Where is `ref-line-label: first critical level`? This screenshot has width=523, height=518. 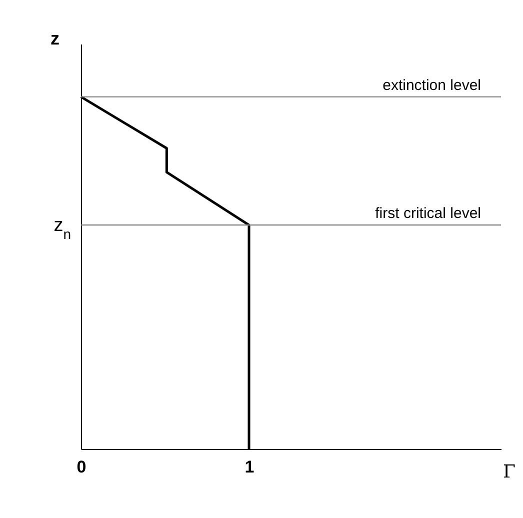
ref-line-label: first critical level is located at coordinates (428, 213).